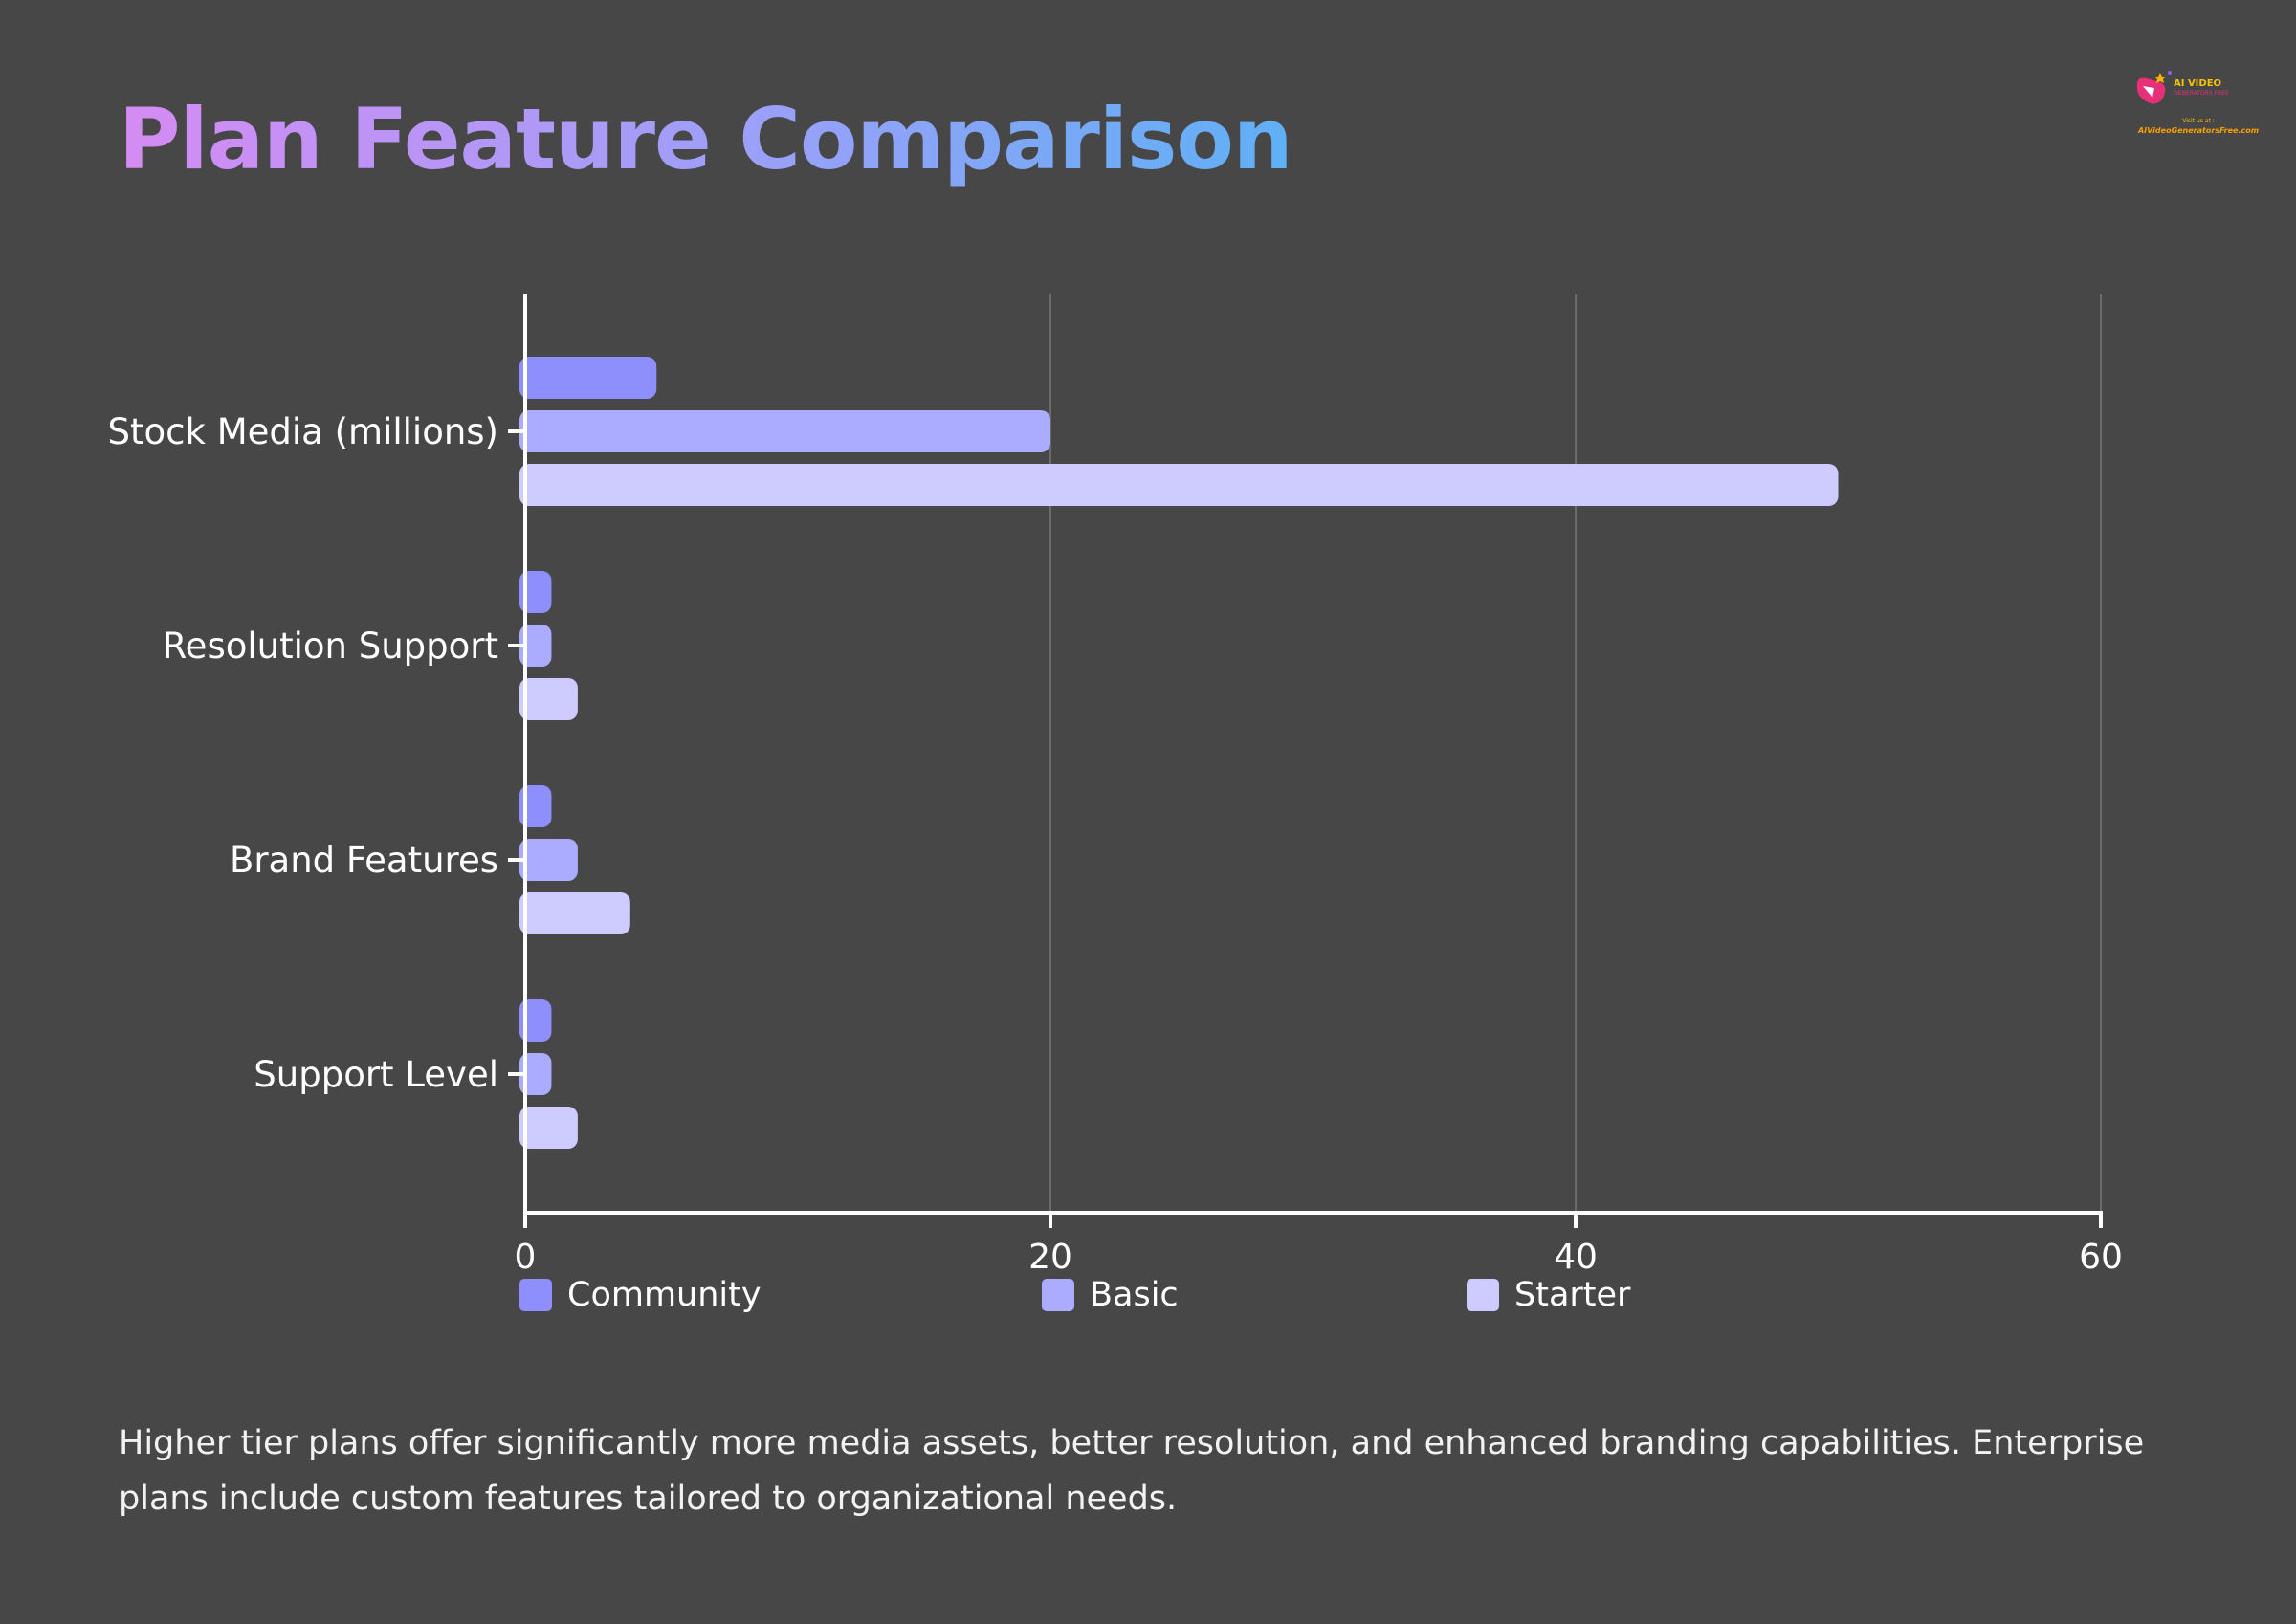  What do you see at coordinates (2101, 1258) in the screenshot?
I see `x-tick-label: 60` at bounding box center [2101, 1258].